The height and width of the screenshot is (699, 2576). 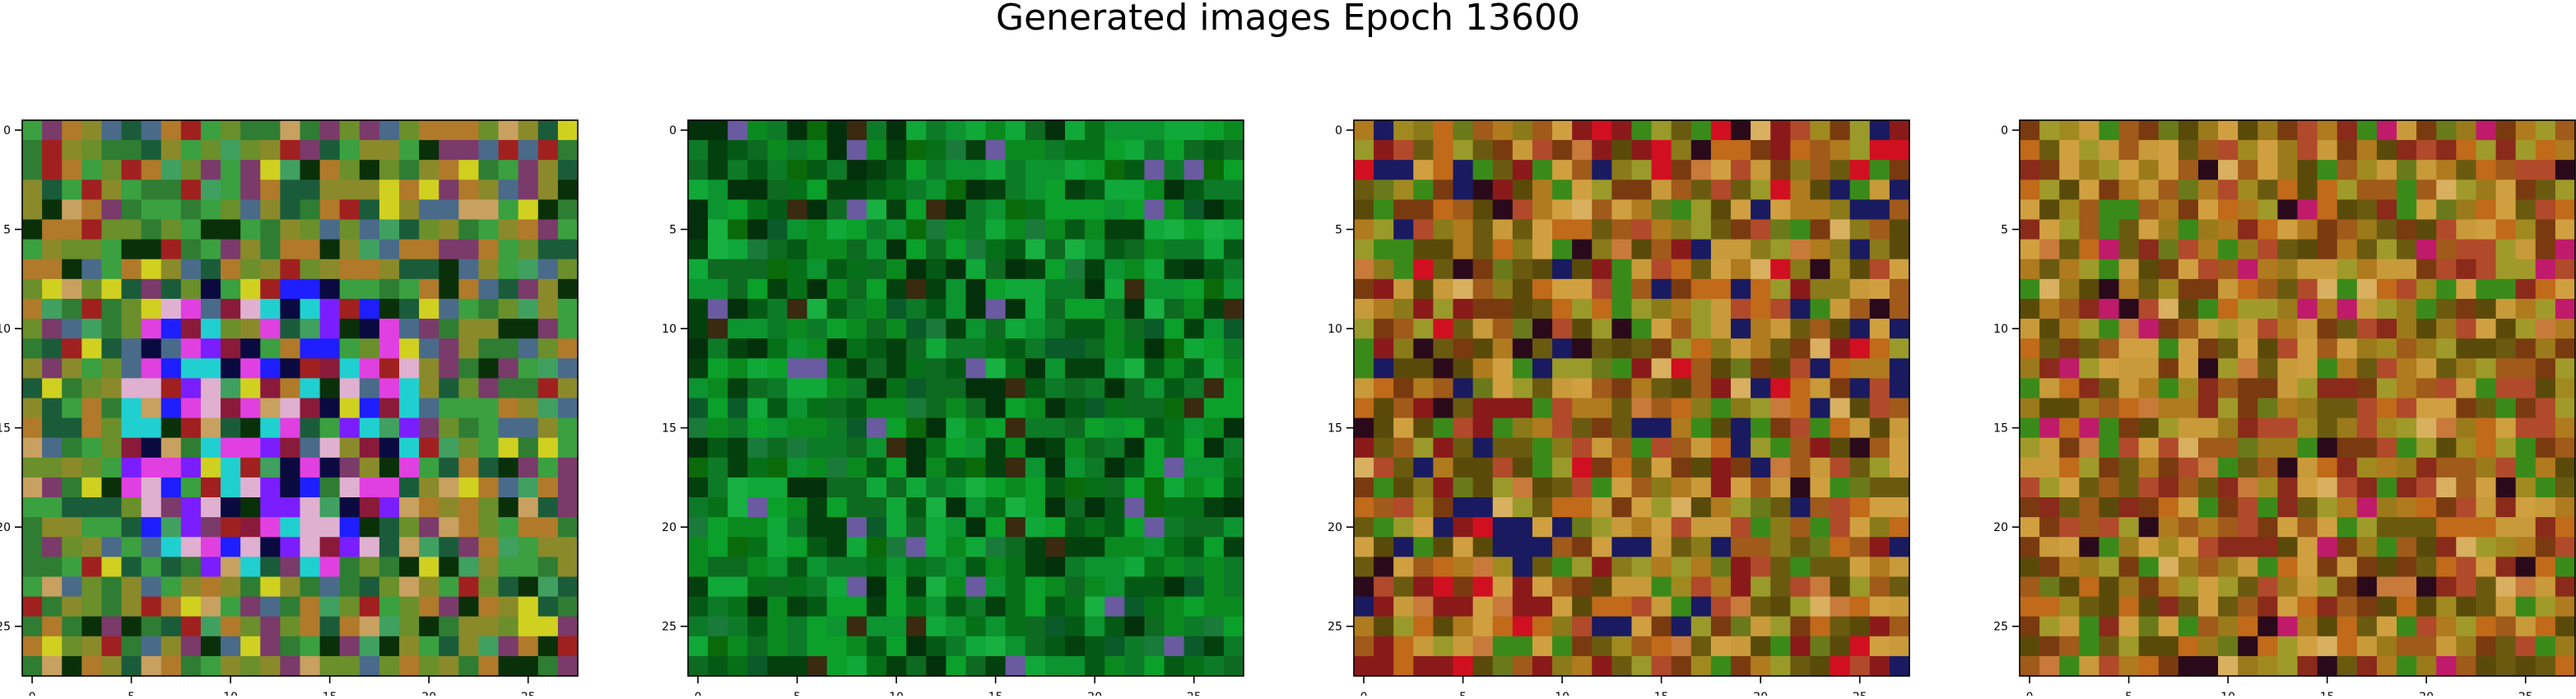 What do you see at coordinates (2525, 693) in the screenshot?
I see `x-tick-label: 25` at bounding box center [2525, 693].